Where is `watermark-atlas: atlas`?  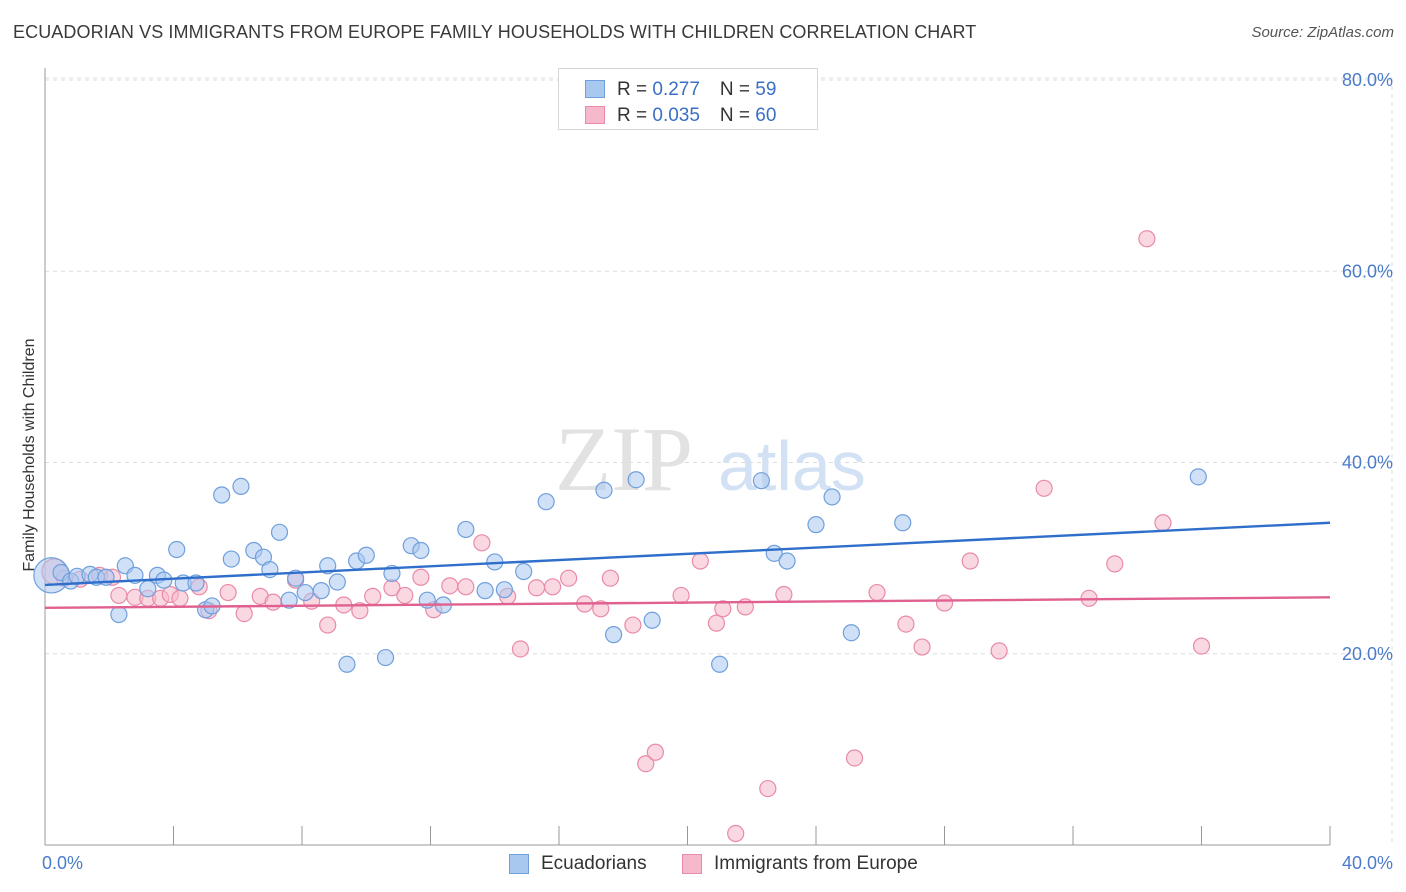
watermark-atlas: atlas is located at coordinates (792, 466).